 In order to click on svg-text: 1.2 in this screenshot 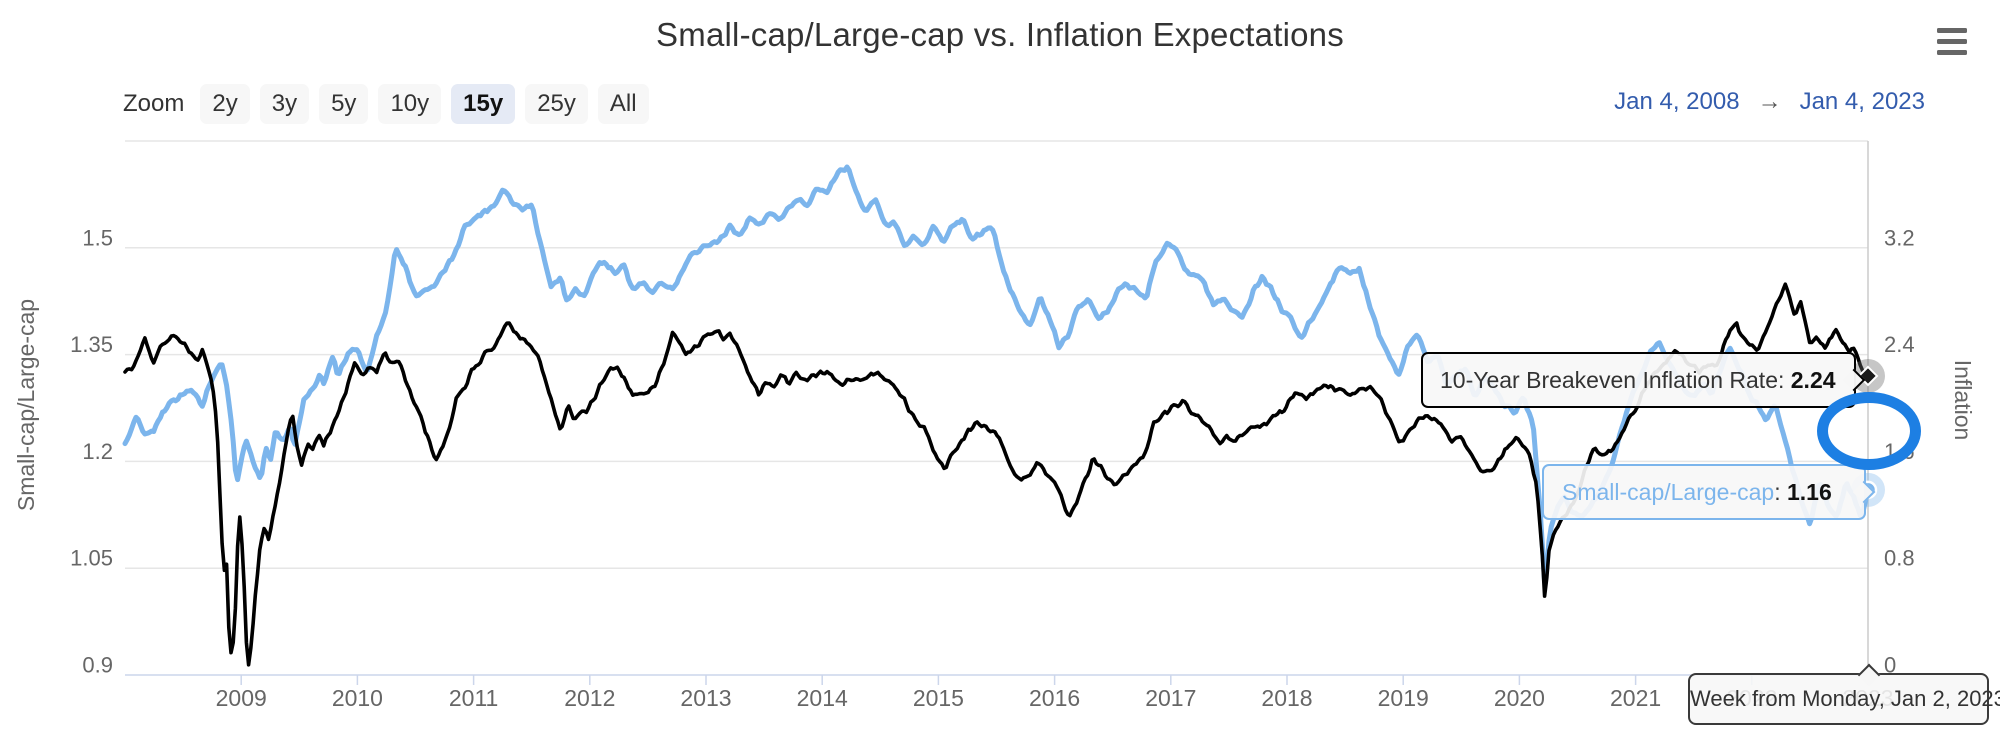, I will do `click(97, 451)`.